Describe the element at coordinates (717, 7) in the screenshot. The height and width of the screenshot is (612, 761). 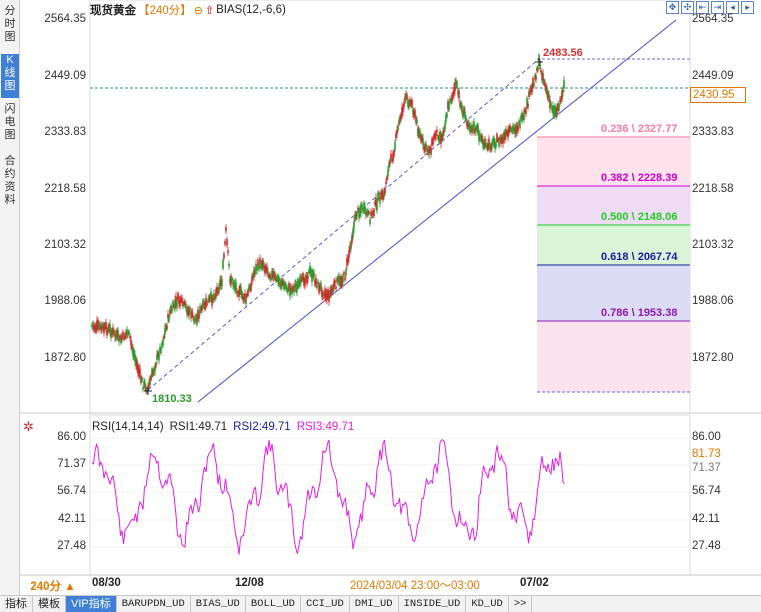
I see `move-right-icon: ⇥` at that location.